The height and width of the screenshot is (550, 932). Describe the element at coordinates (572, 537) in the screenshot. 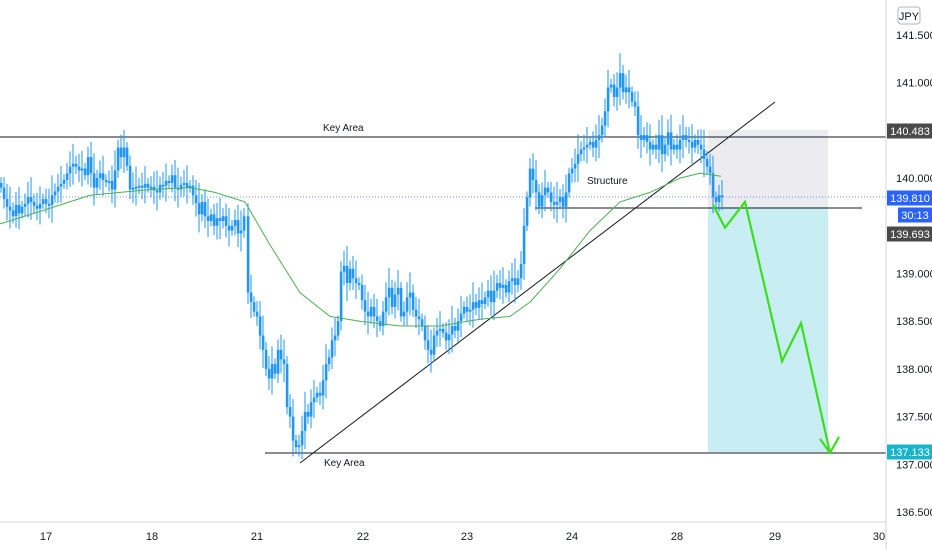

I see `x-tick-label: 24` at that location.